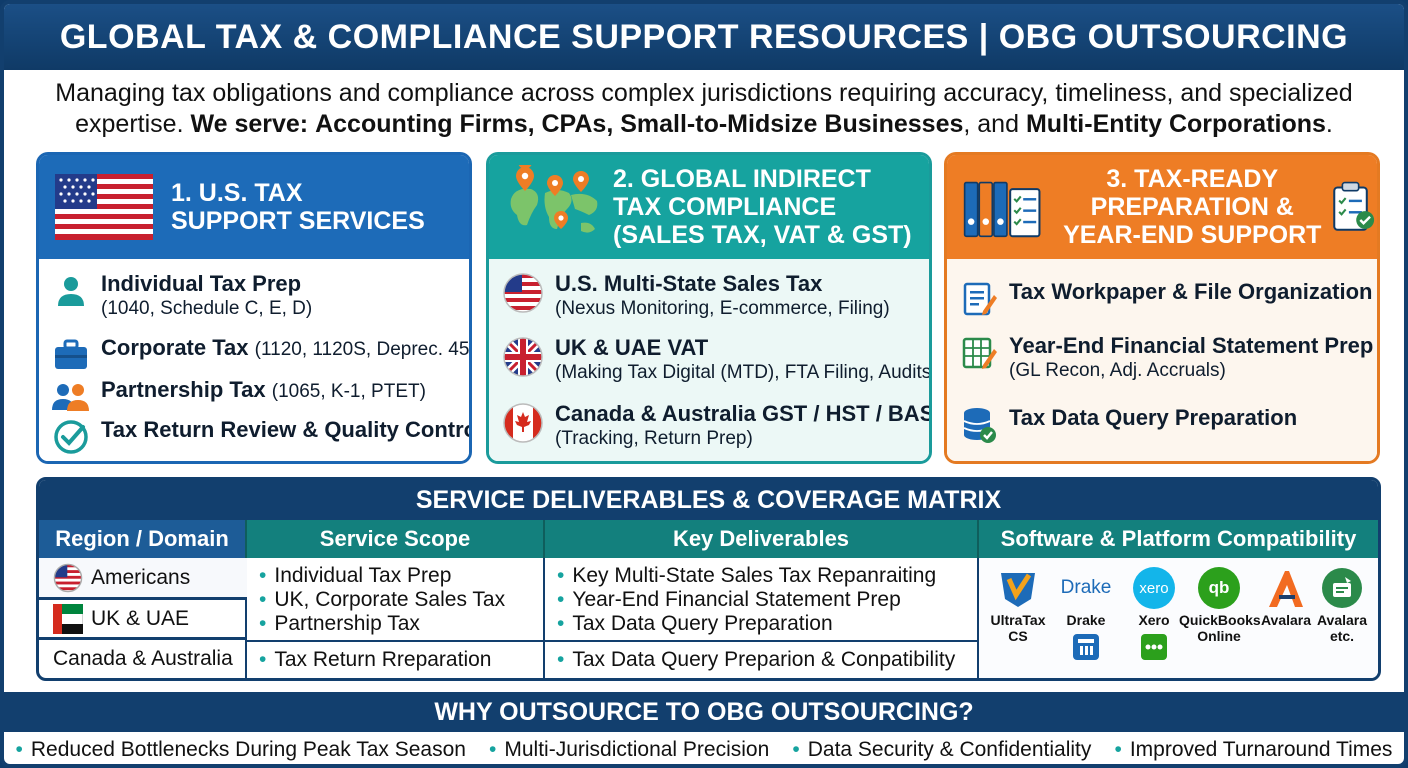 This screenshot has height=768, width=1408. What do you see at coordinates (375, 660) in the screenshot?
I see `list-item: Tax Return Rreparation` at bounding box center [375, 660].